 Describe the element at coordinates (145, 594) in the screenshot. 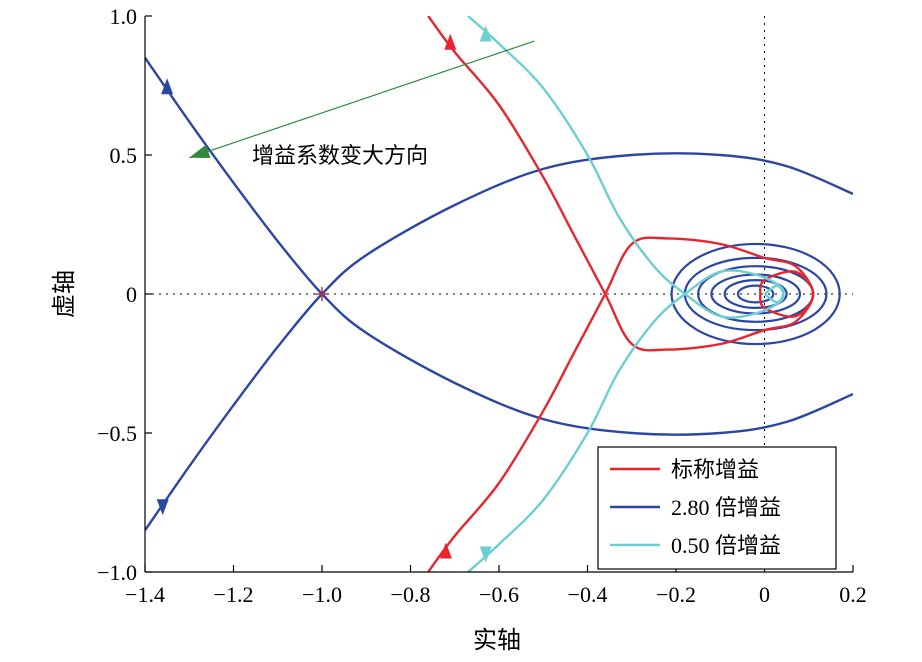

I see `x-tick-label-0: −1.4` at that location.